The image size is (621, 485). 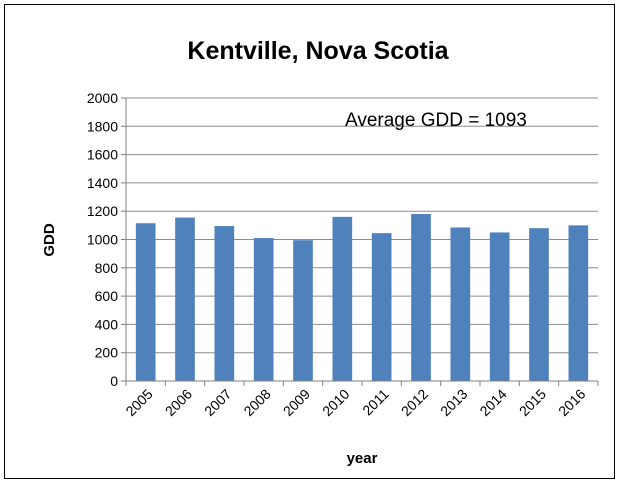 I want to click on y-tick-label: 1400, so click(x=102, y=183).